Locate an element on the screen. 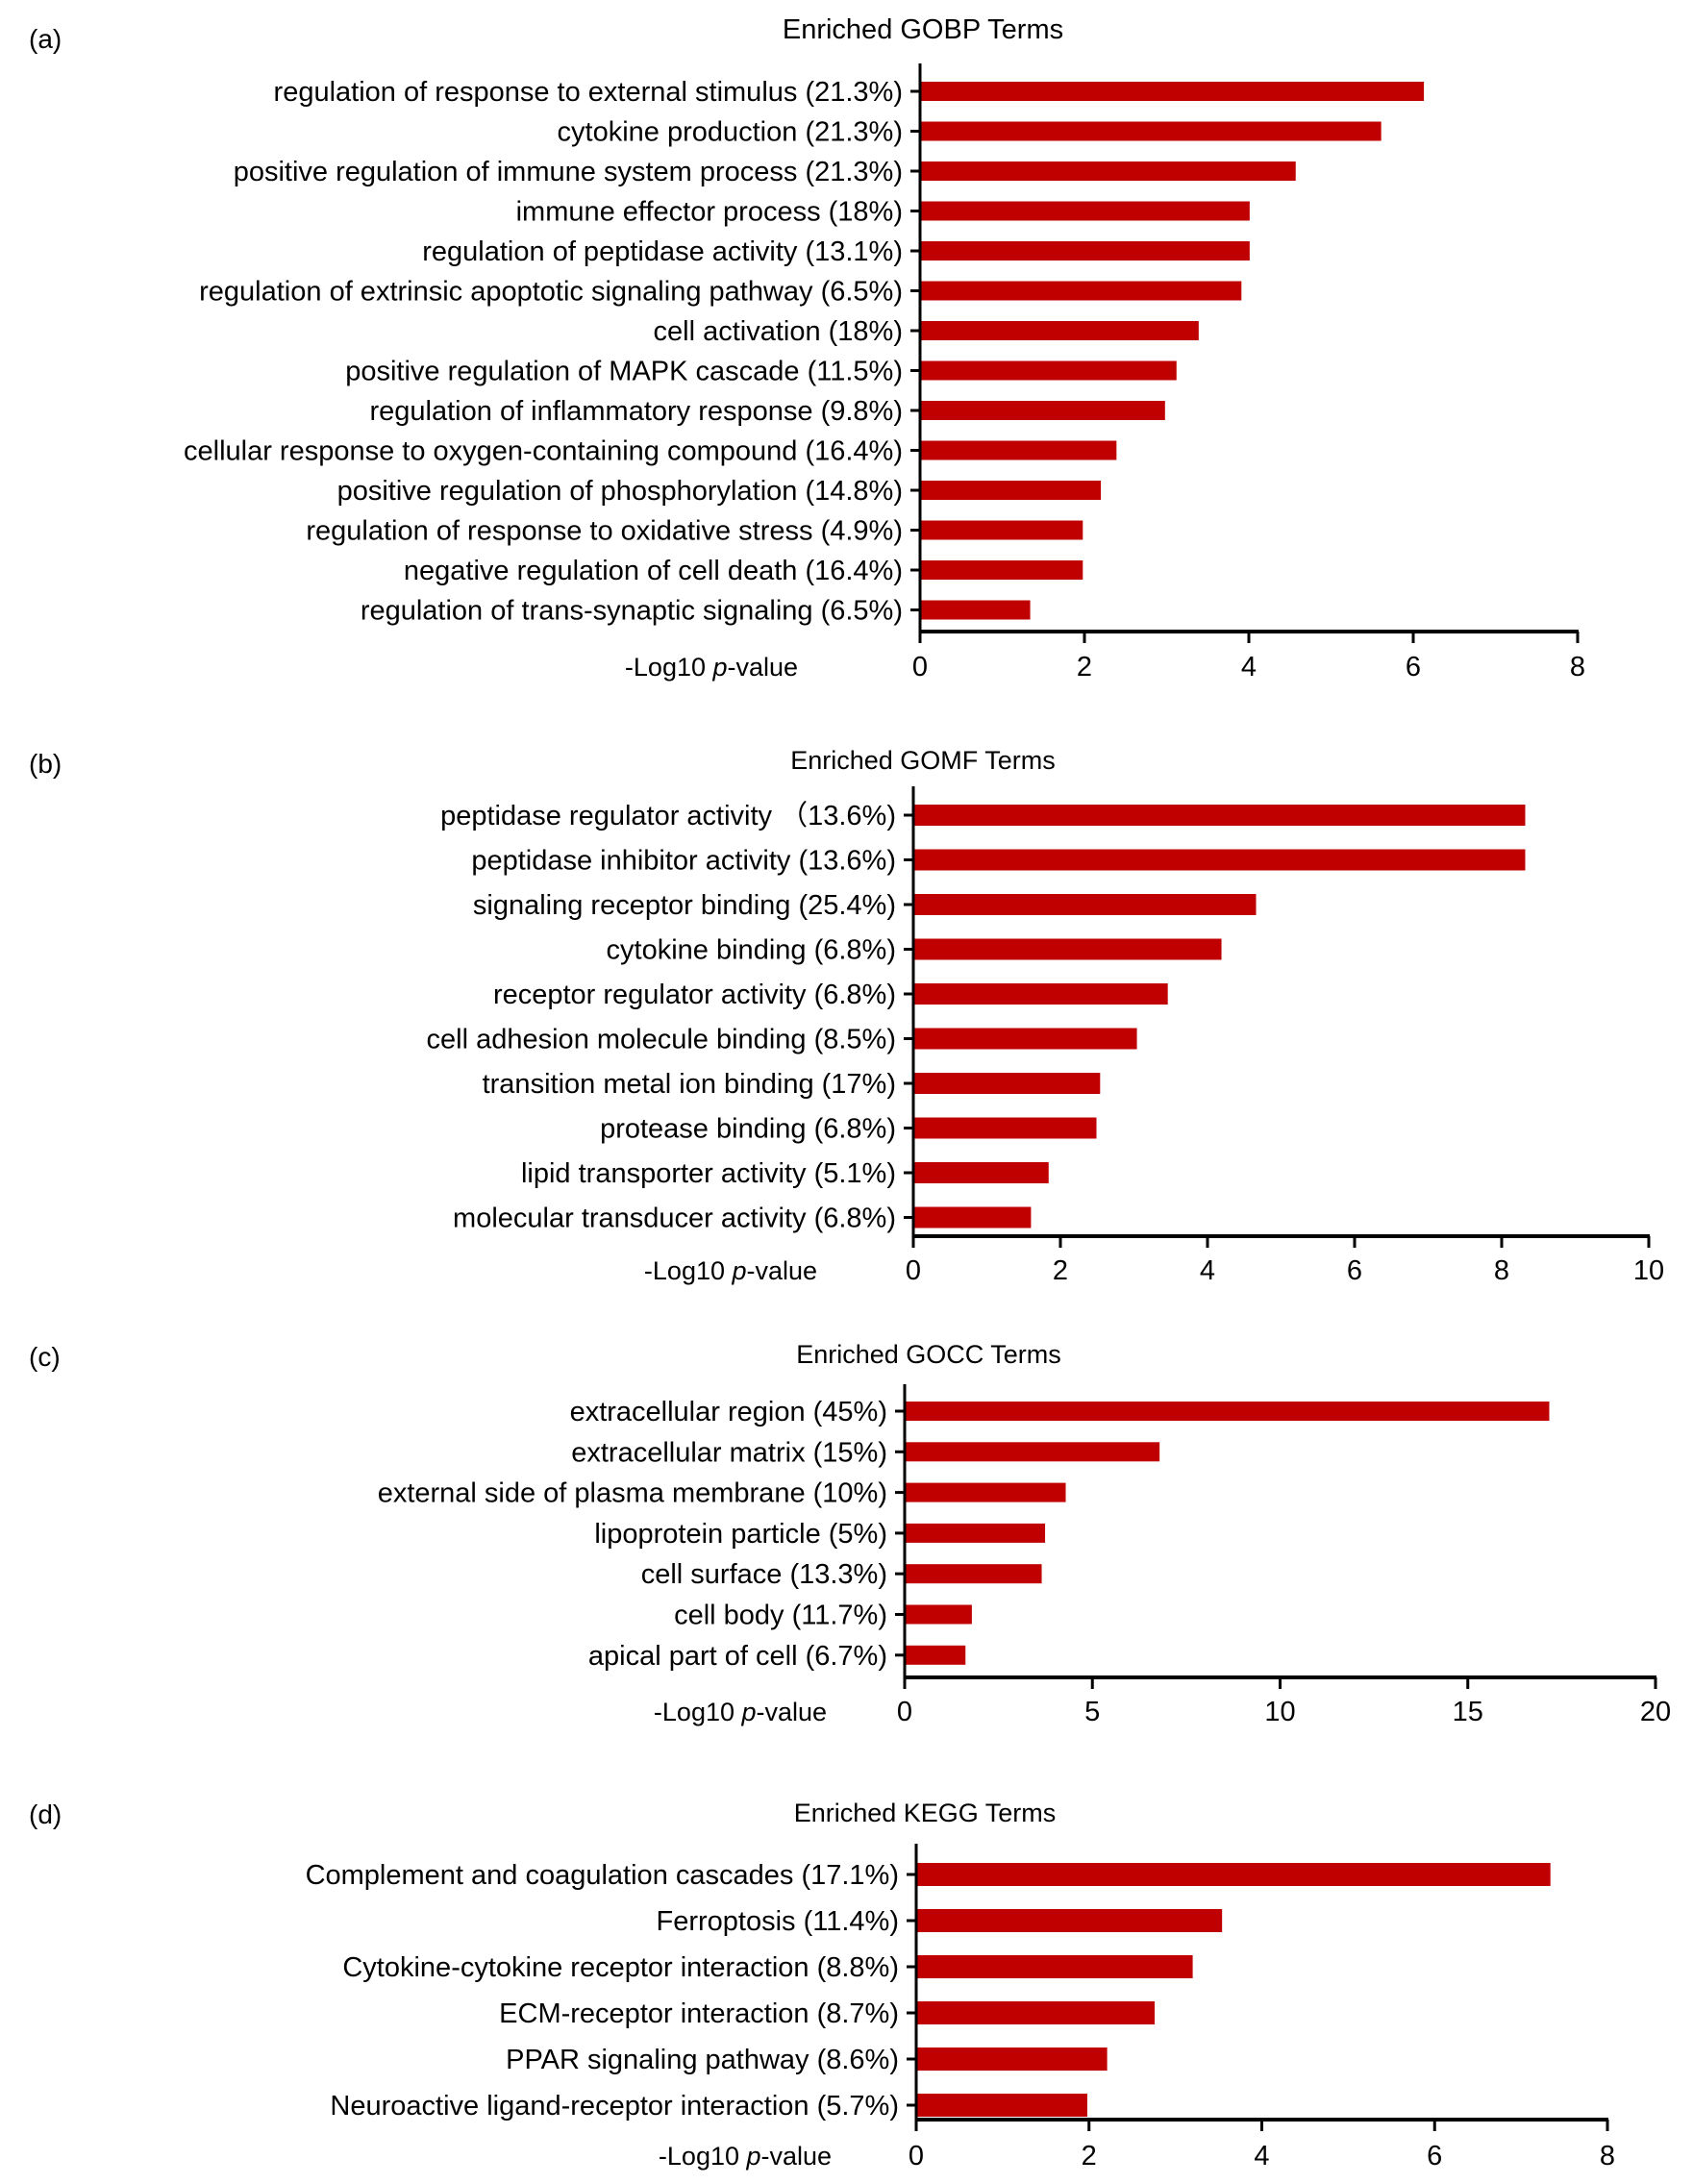 This screenshot has width=1693, height=2184. chart-title: Enriched GOCC Terms is located at coordinates (928, 1354).